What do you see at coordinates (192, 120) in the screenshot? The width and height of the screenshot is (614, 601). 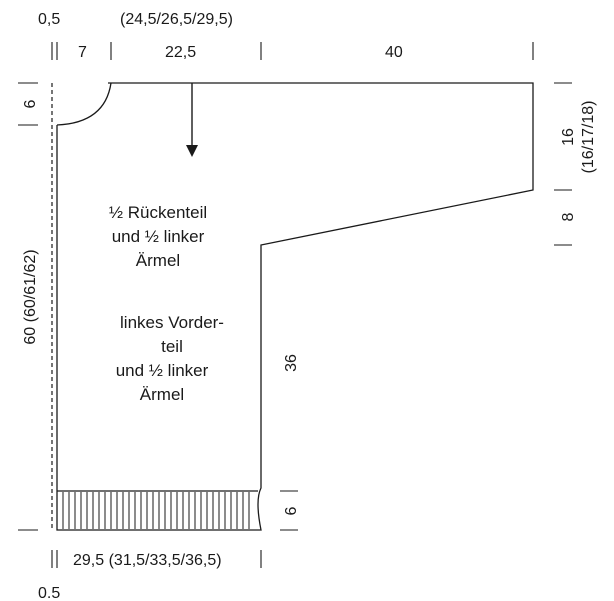 I see `knitting-direction-arrow` at bounding box center [192, 120].